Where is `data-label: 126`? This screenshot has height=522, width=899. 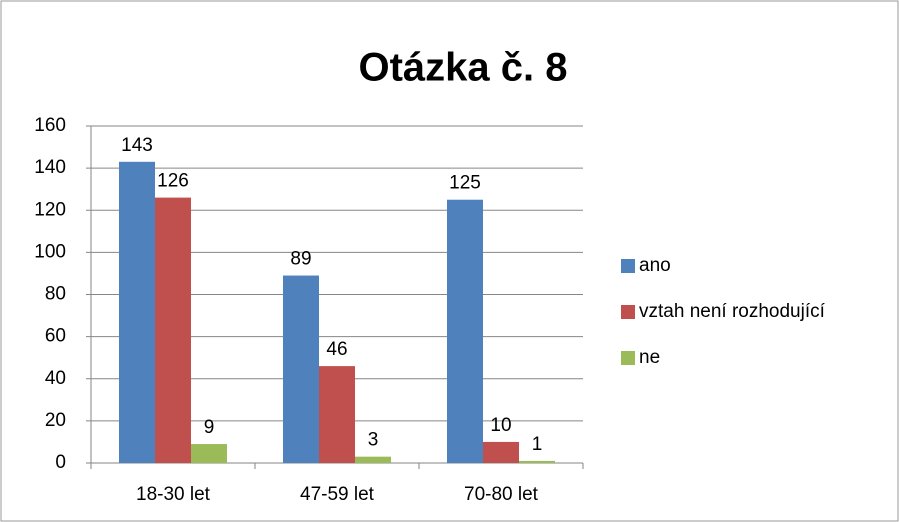
data-label: 126 is located at coordinates (173, 181).